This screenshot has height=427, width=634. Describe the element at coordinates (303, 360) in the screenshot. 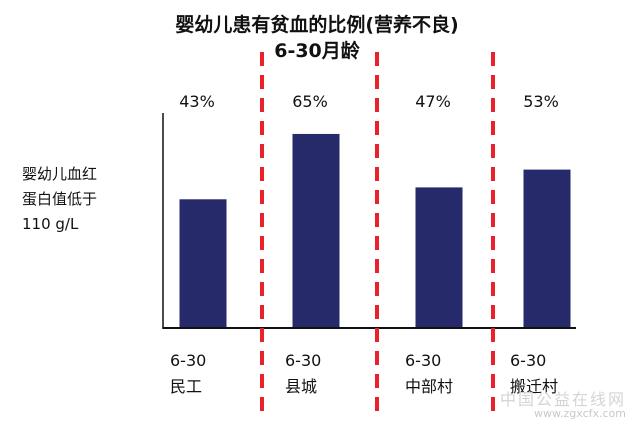

I see `category-age-label-2: 6-30` at that location.